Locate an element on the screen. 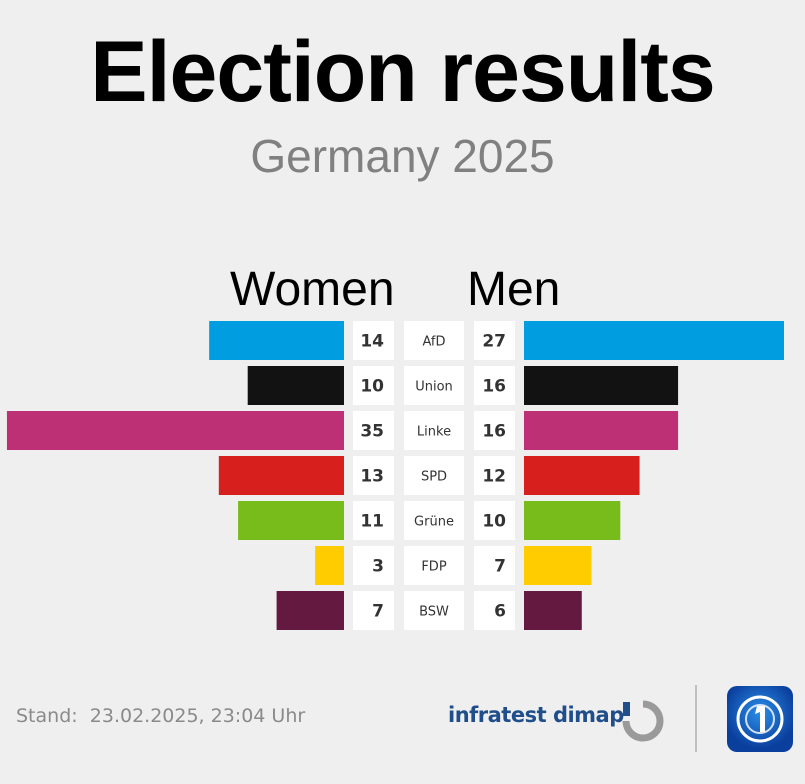 This screenshot has height=784, width=805. party-label-box-union is located at coordinates (434, 385).